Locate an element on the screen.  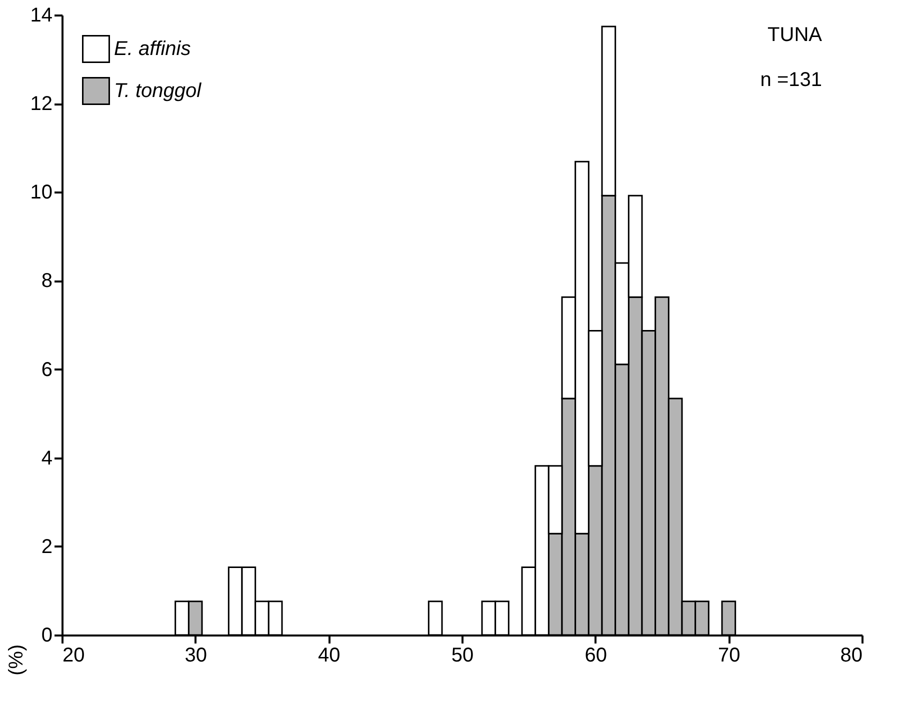
annotation: n =131 is located at coordinates (791, 80).